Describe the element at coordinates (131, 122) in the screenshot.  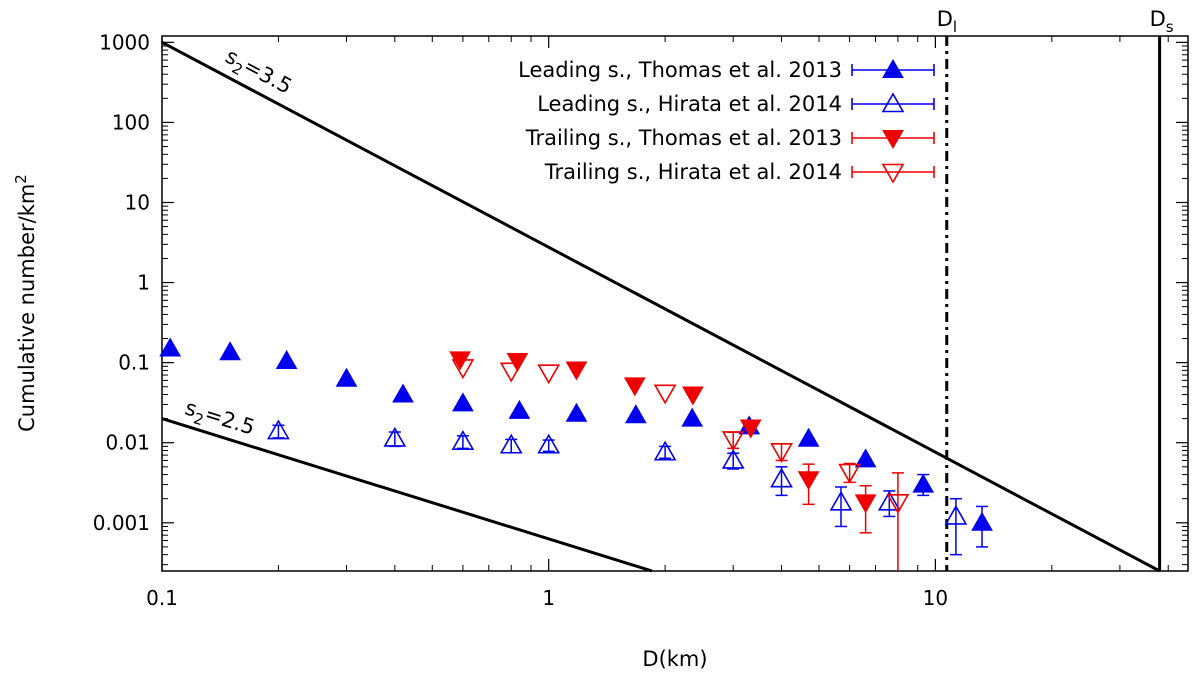
I see `y-tick-label: 100` at that location.